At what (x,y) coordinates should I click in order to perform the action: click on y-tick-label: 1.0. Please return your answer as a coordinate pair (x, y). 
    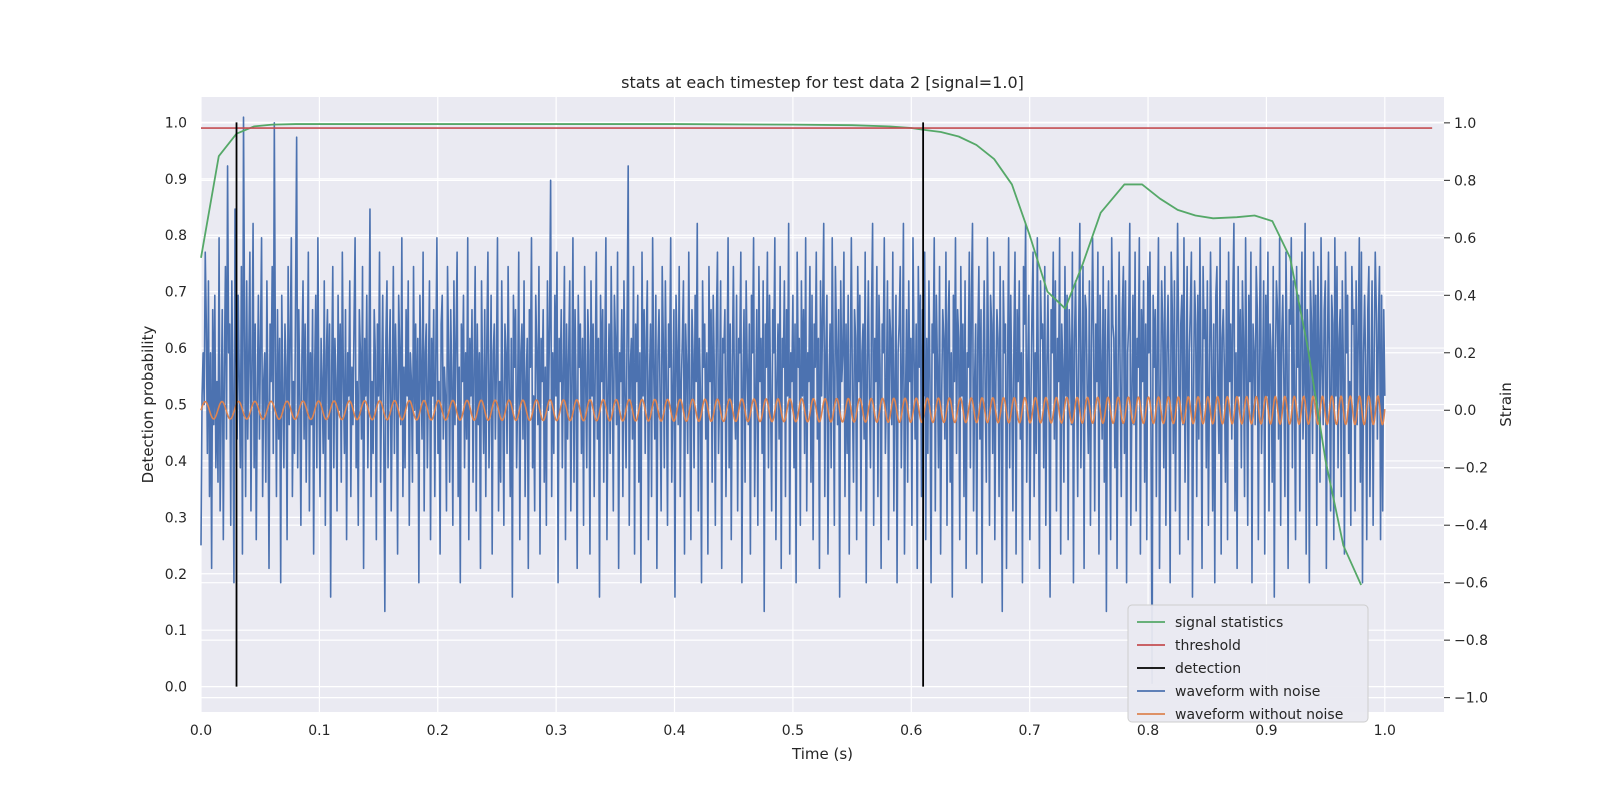
    Looking at the image, I should click on (176, 123).